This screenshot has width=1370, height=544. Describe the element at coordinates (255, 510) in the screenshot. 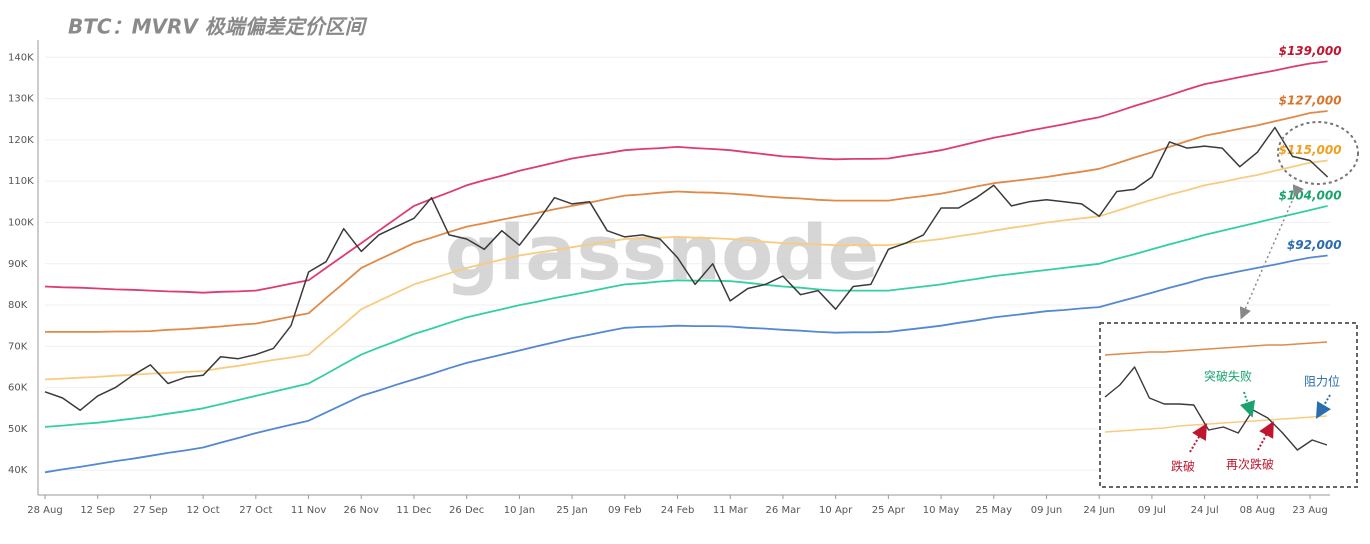

I see `x-tick-label: 27 Oct` at that location.